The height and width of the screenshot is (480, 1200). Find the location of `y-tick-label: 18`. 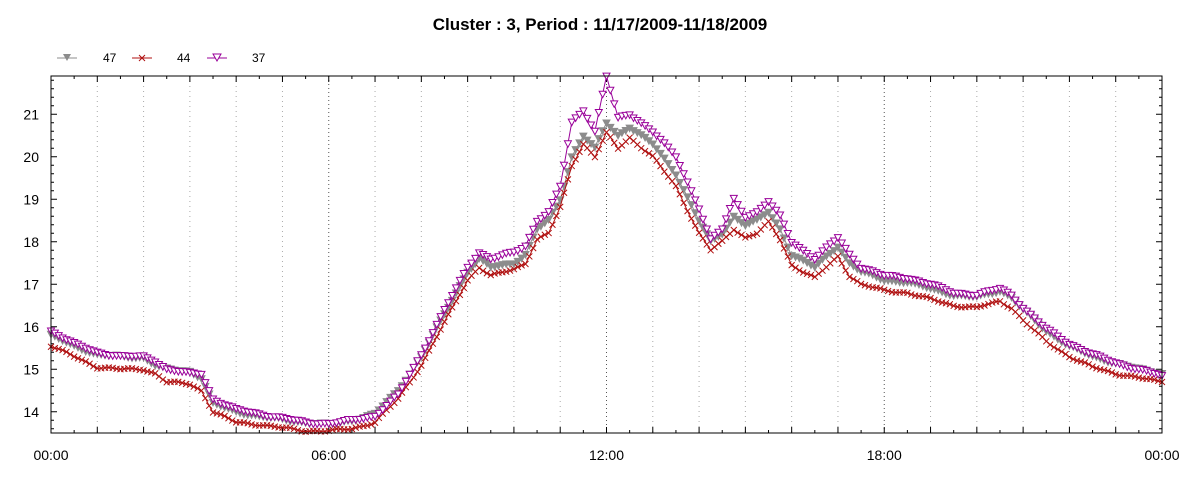

y-tick-label: 18 is located at coordinates (31, 242).